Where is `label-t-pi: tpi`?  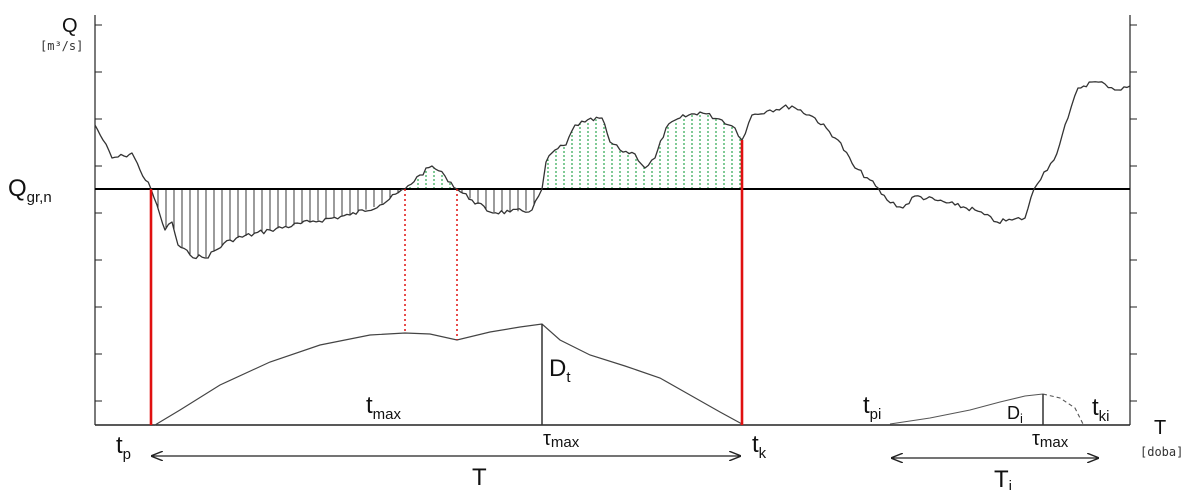
label-t-pi: tpi is located at coordinates (872, 407).